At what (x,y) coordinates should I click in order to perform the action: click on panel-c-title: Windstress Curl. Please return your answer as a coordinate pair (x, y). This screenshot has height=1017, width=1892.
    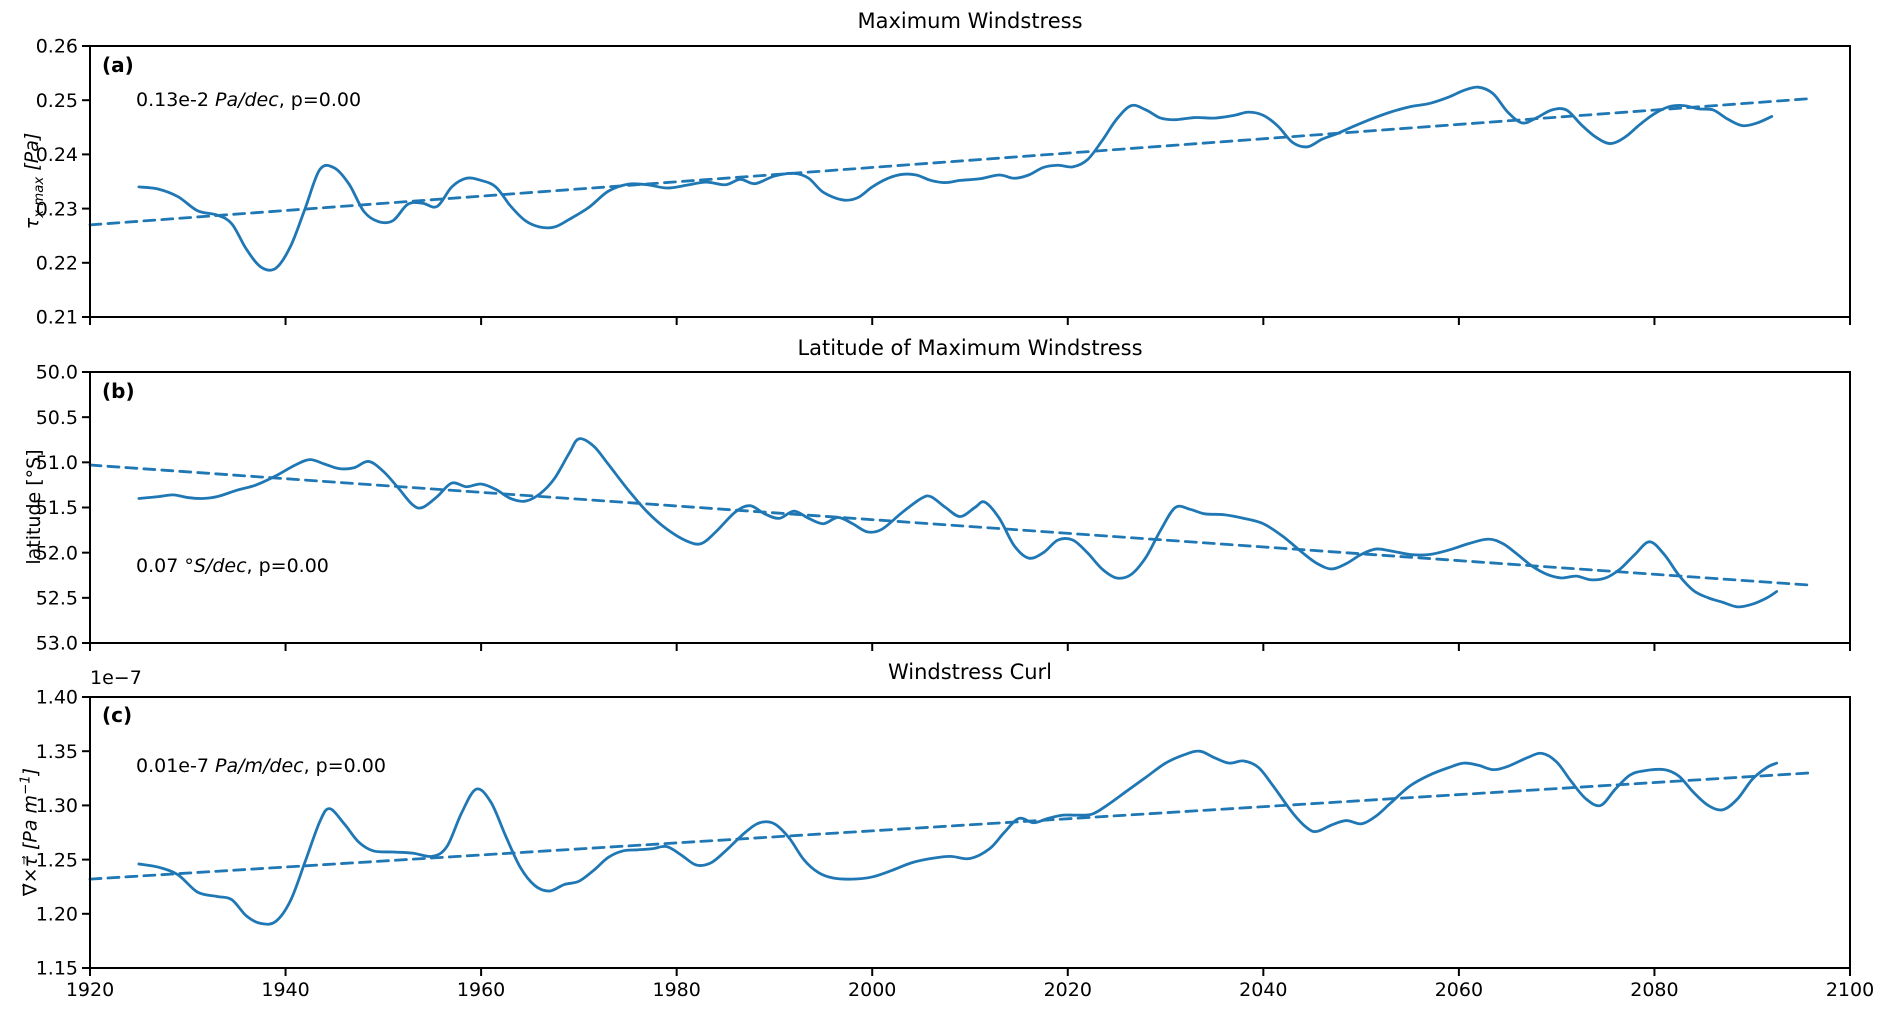
    Looking at the image, I should click on (970, 672).